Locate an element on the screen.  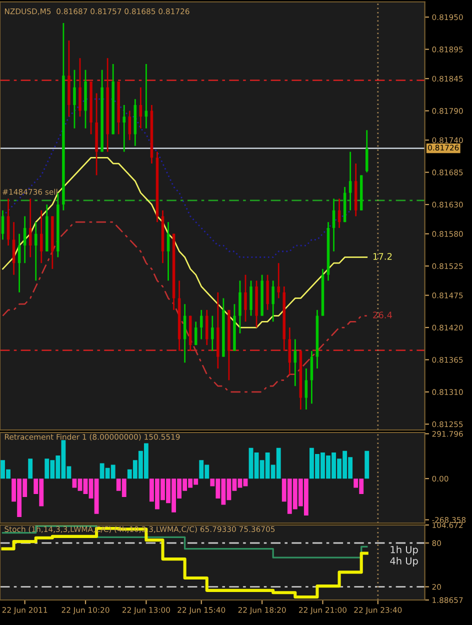
annotation: 4h Up is located at coordinates (404, 561).